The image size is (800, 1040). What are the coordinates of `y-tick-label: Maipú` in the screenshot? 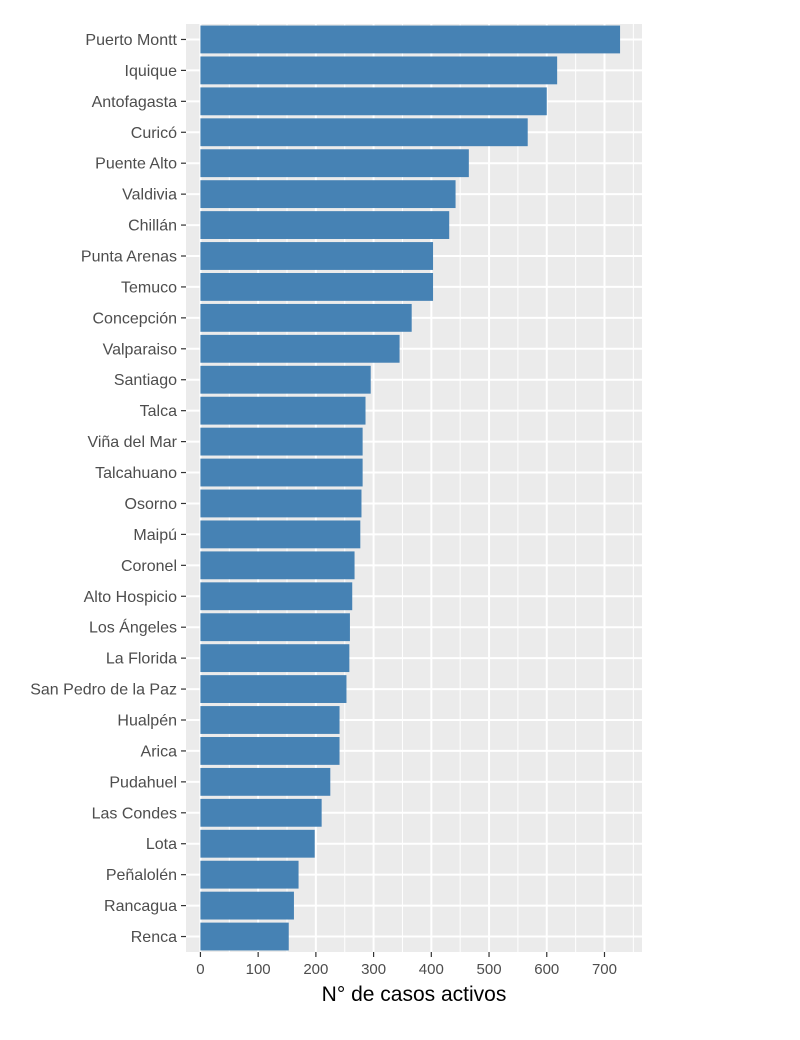 It's located at (155, 535).